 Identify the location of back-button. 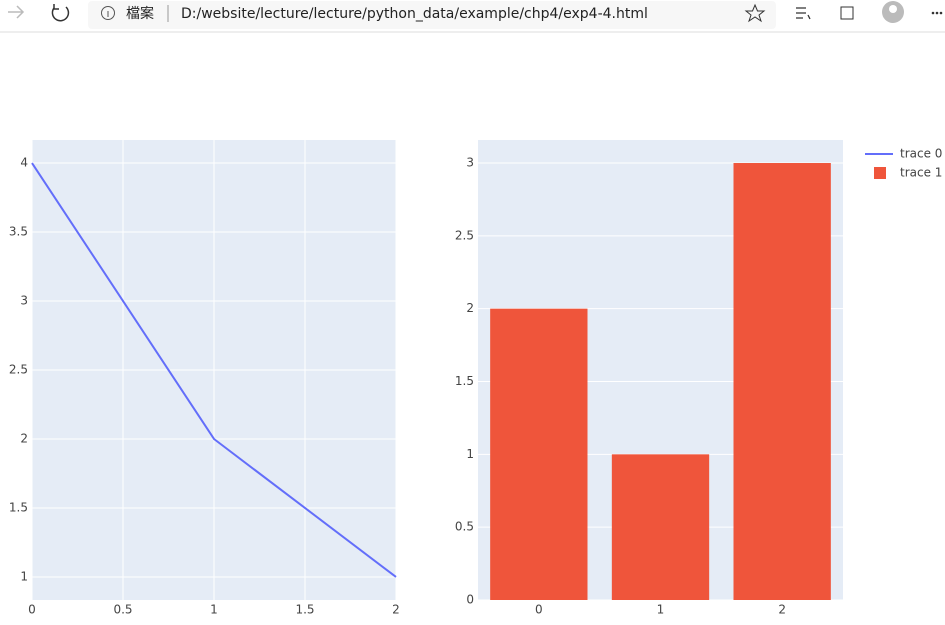
(16, 12).